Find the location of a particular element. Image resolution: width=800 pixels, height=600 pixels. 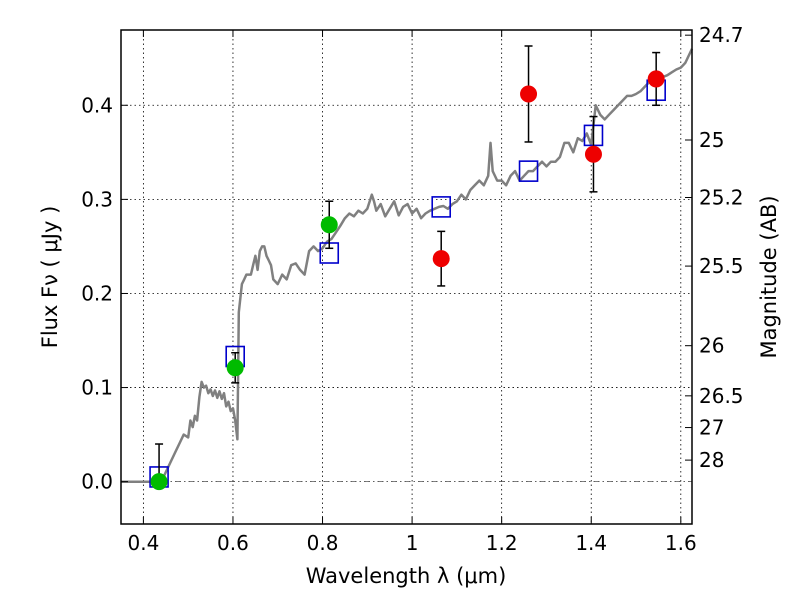

x-tick-label: 1.6 is located at coordinates (681, 543).